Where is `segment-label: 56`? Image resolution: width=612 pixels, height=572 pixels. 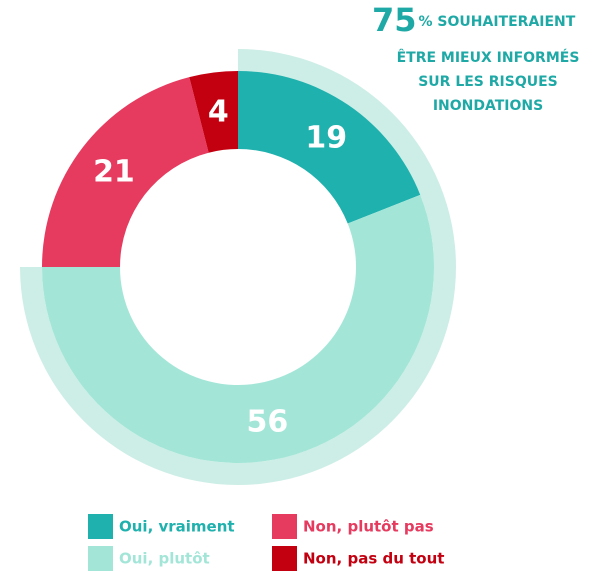 segment-label: 56 is located at coordinates (268, 422).